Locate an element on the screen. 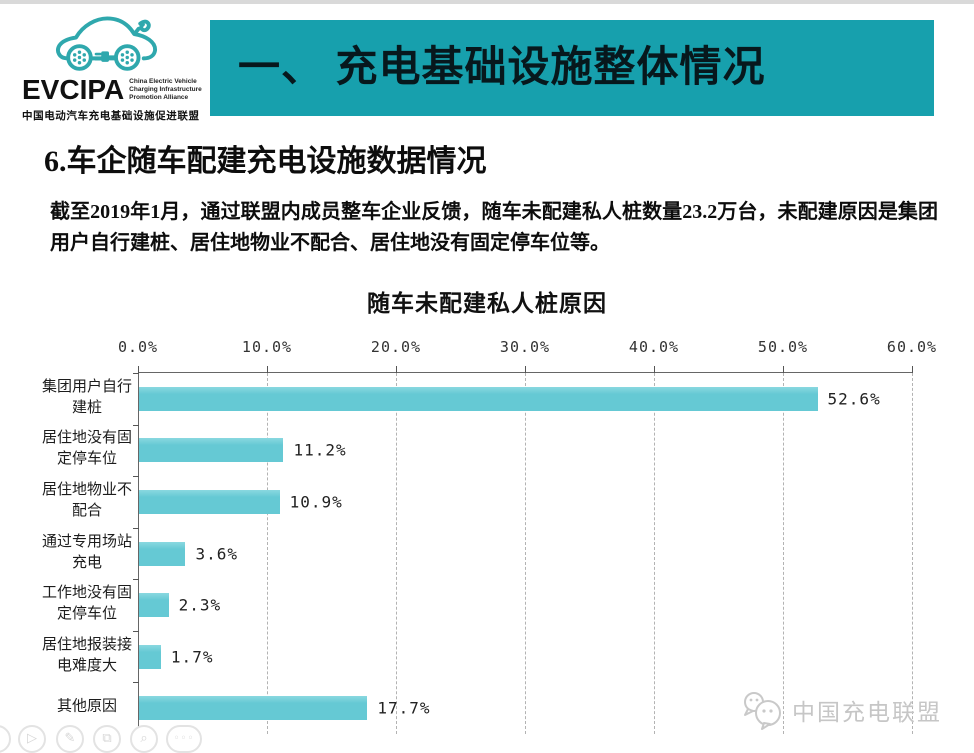  wechat-icon is located at coordinates (762, 711).